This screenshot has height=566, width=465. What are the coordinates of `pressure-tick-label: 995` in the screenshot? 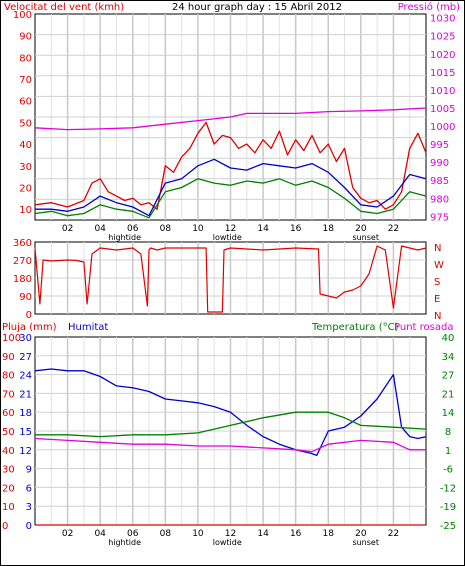 It's located at (439, 145).